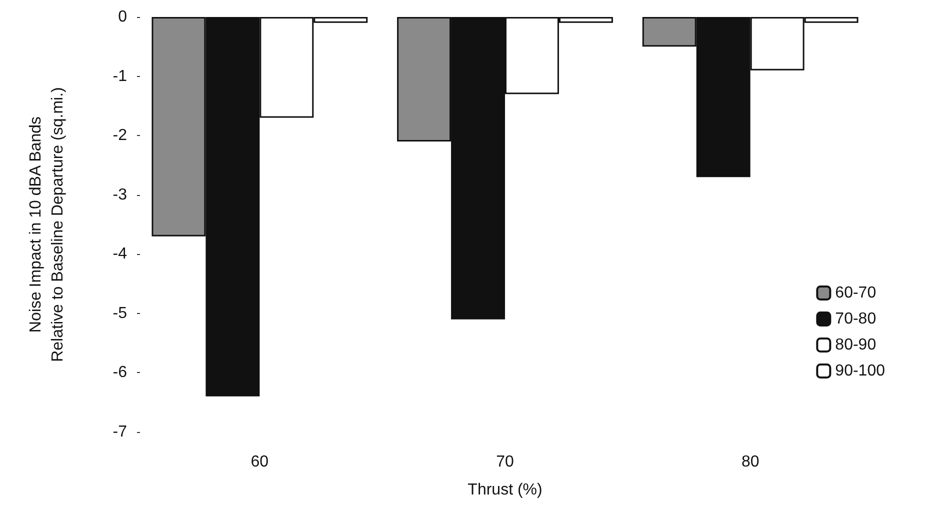 This screenshot has width=930, height=516. Describe the element at coordinates (505, 490) in the screenshot. I see `x-axis-title: Thrust (%)` at that location.